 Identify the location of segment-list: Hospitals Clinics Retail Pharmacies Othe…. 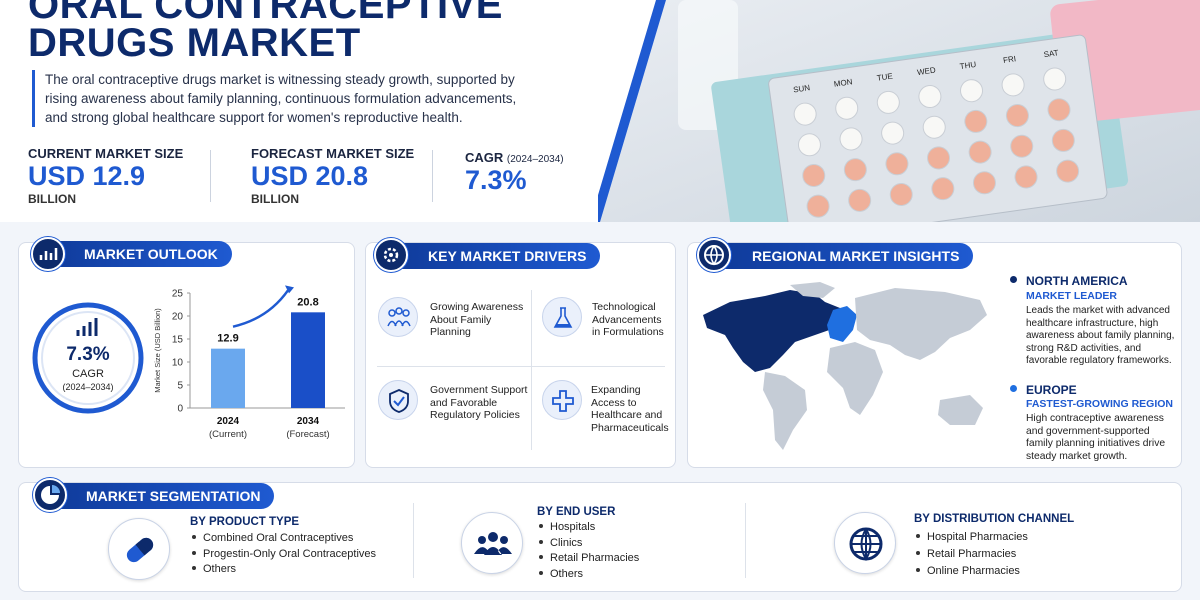
(588, 551).